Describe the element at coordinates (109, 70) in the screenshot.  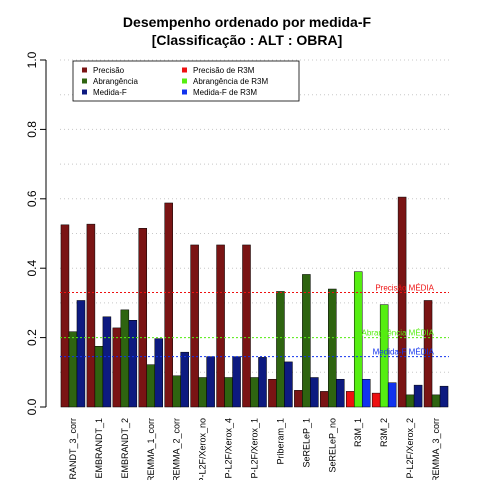
I see `legend-entry: Precisão` at that location.